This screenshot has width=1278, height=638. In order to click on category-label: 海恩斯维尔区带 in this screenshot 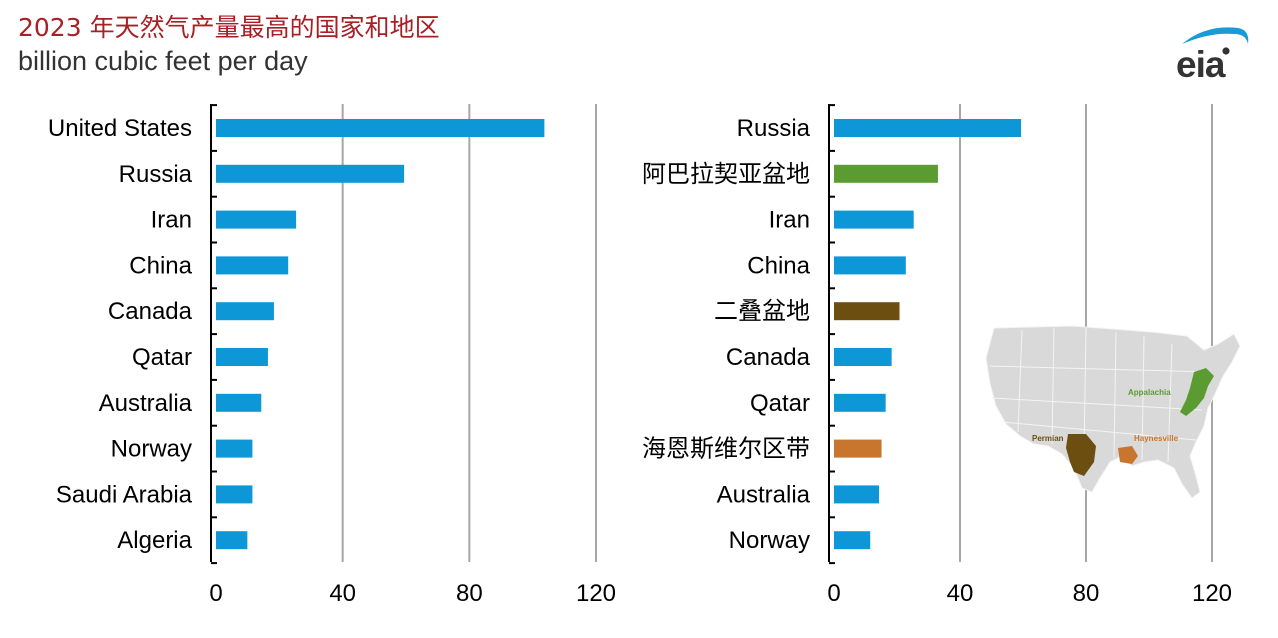, I will do `click(726, 449)`.